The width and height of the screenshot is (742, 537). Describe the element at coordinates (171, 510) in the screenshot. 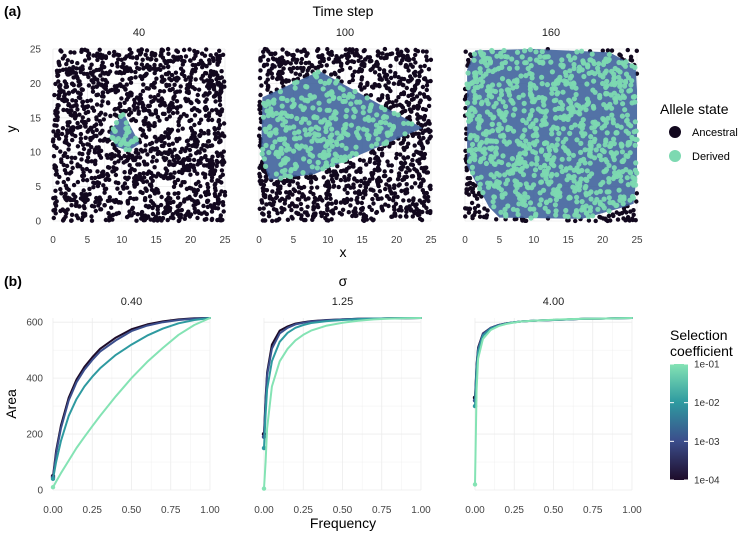

I see `x-tick-label: 0.75` at that location.